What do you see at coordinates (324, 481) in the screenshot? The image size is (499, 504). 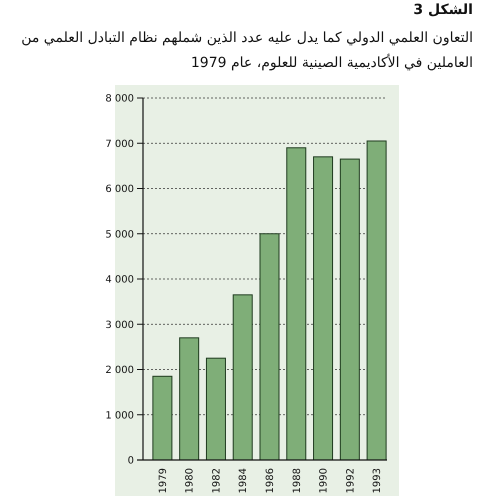 I see `x-tick-label: 1990` at bounding box center [324, 481].